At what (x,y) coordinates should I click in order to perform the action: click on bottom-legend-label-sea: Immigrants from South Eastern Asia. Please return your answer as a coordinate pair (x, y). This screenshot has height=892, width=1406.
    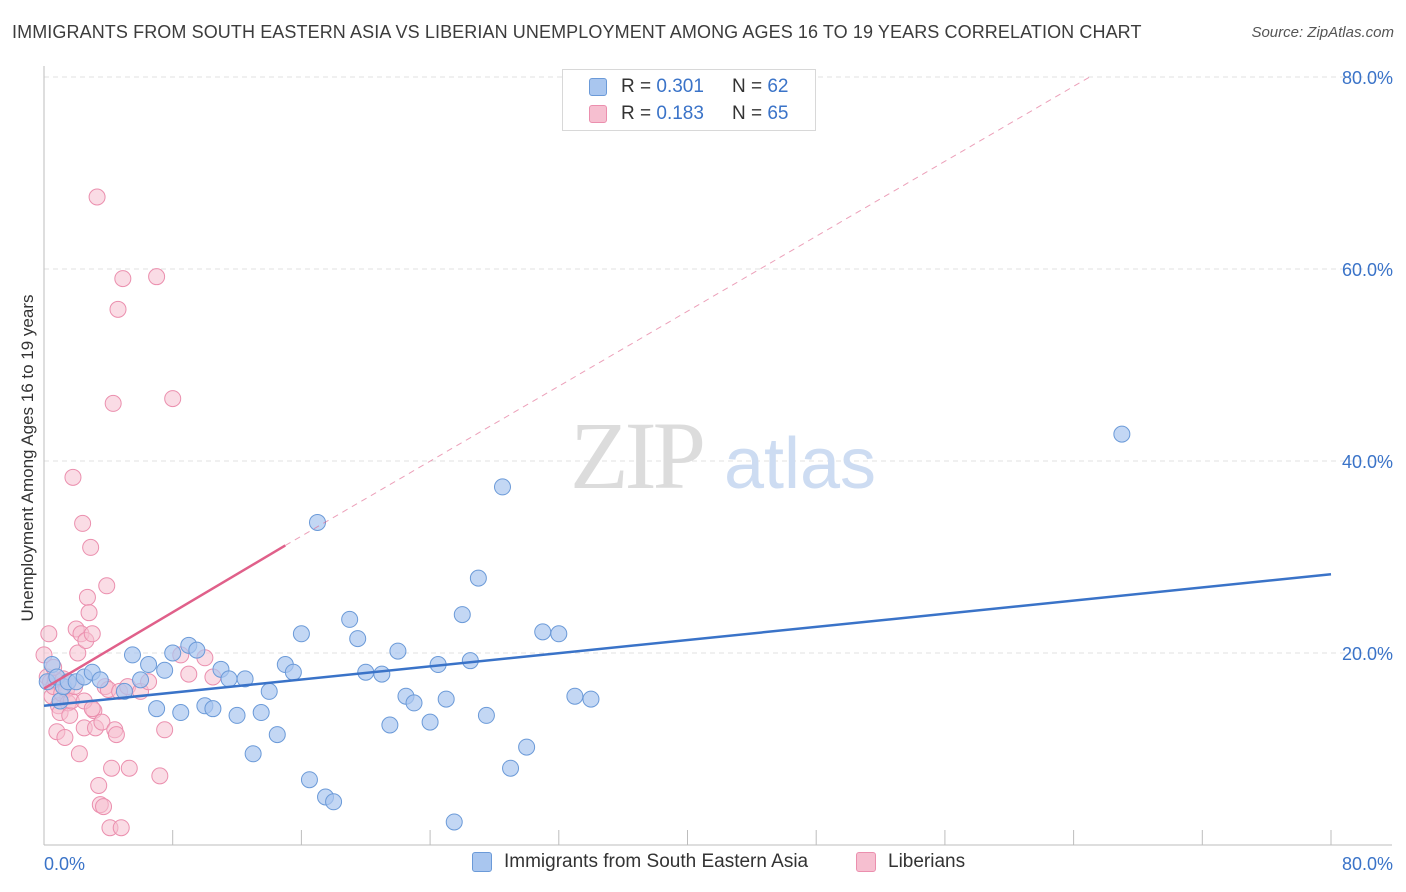
    Looking at the image, I should click on (656, 861).